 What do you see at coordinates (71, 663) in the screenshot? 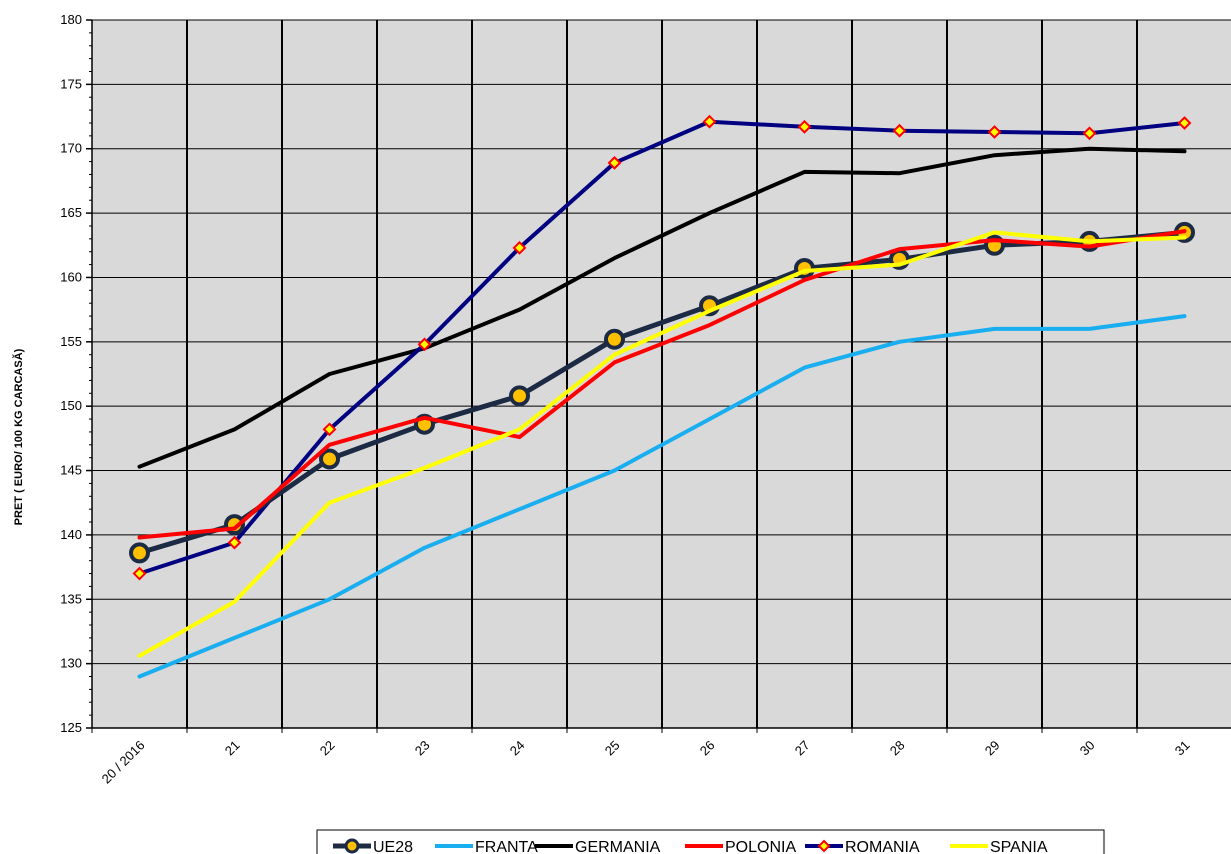
I see `y-tick-label: 130` at bounding box center [71, 663].